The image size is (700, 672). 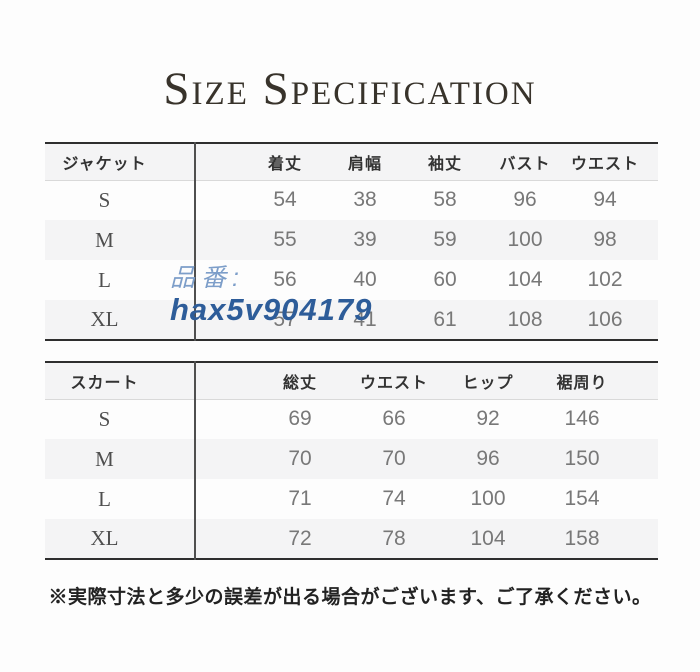 I want to click on column-header: 総丈, so click(x=300, y=381).